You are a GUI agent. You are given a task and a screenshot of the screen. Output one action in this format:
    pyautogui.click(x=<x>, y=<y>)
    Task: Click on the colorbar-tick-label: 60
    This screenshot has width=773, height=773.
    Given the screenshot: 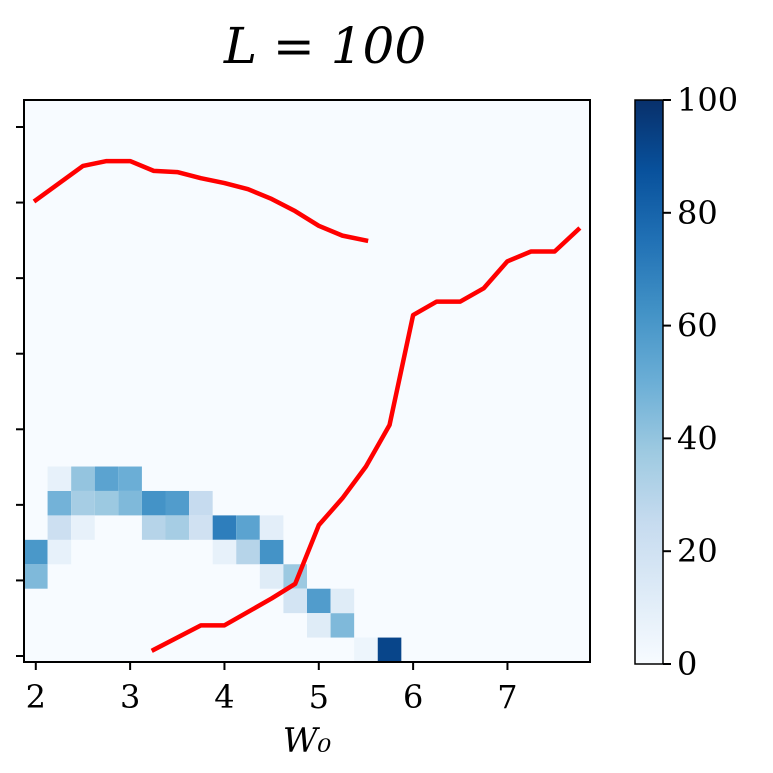 What is the action you would take?
    pyautogui.click(x=697, y=326)
    